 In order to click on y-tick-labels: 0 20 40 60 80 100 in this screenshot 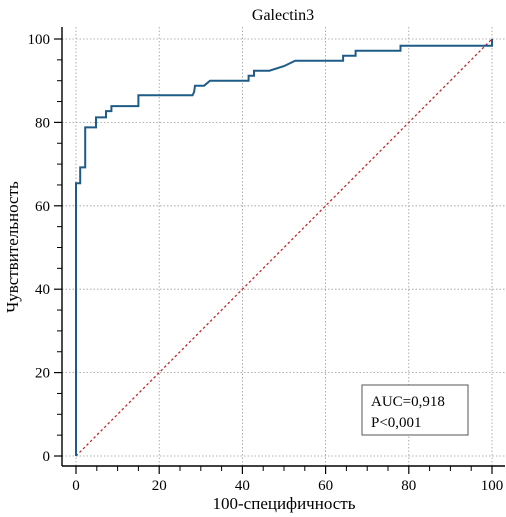, I will do `click(39, 248)`.